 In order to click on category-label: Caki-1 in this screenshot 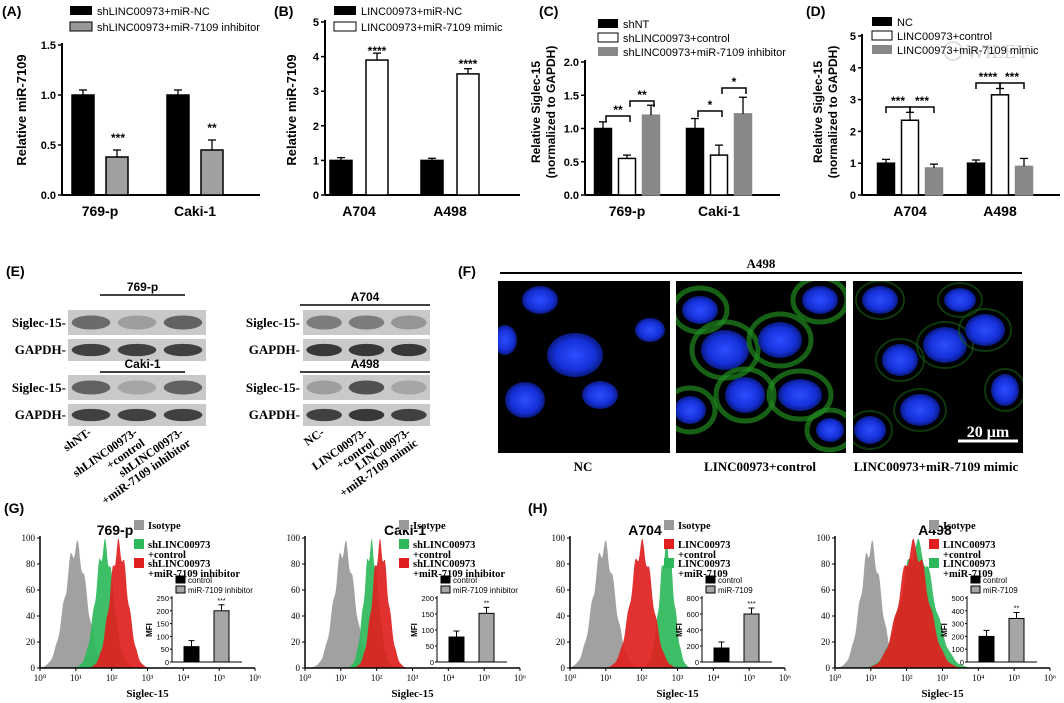, I will do `click(719, 211)`.